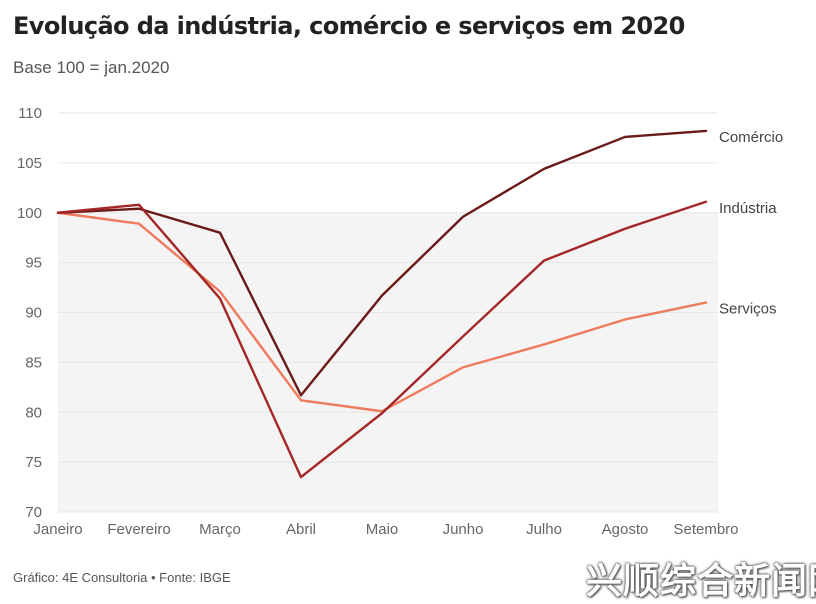  I want to click on y-tick-label: 80, so click(33, 412).